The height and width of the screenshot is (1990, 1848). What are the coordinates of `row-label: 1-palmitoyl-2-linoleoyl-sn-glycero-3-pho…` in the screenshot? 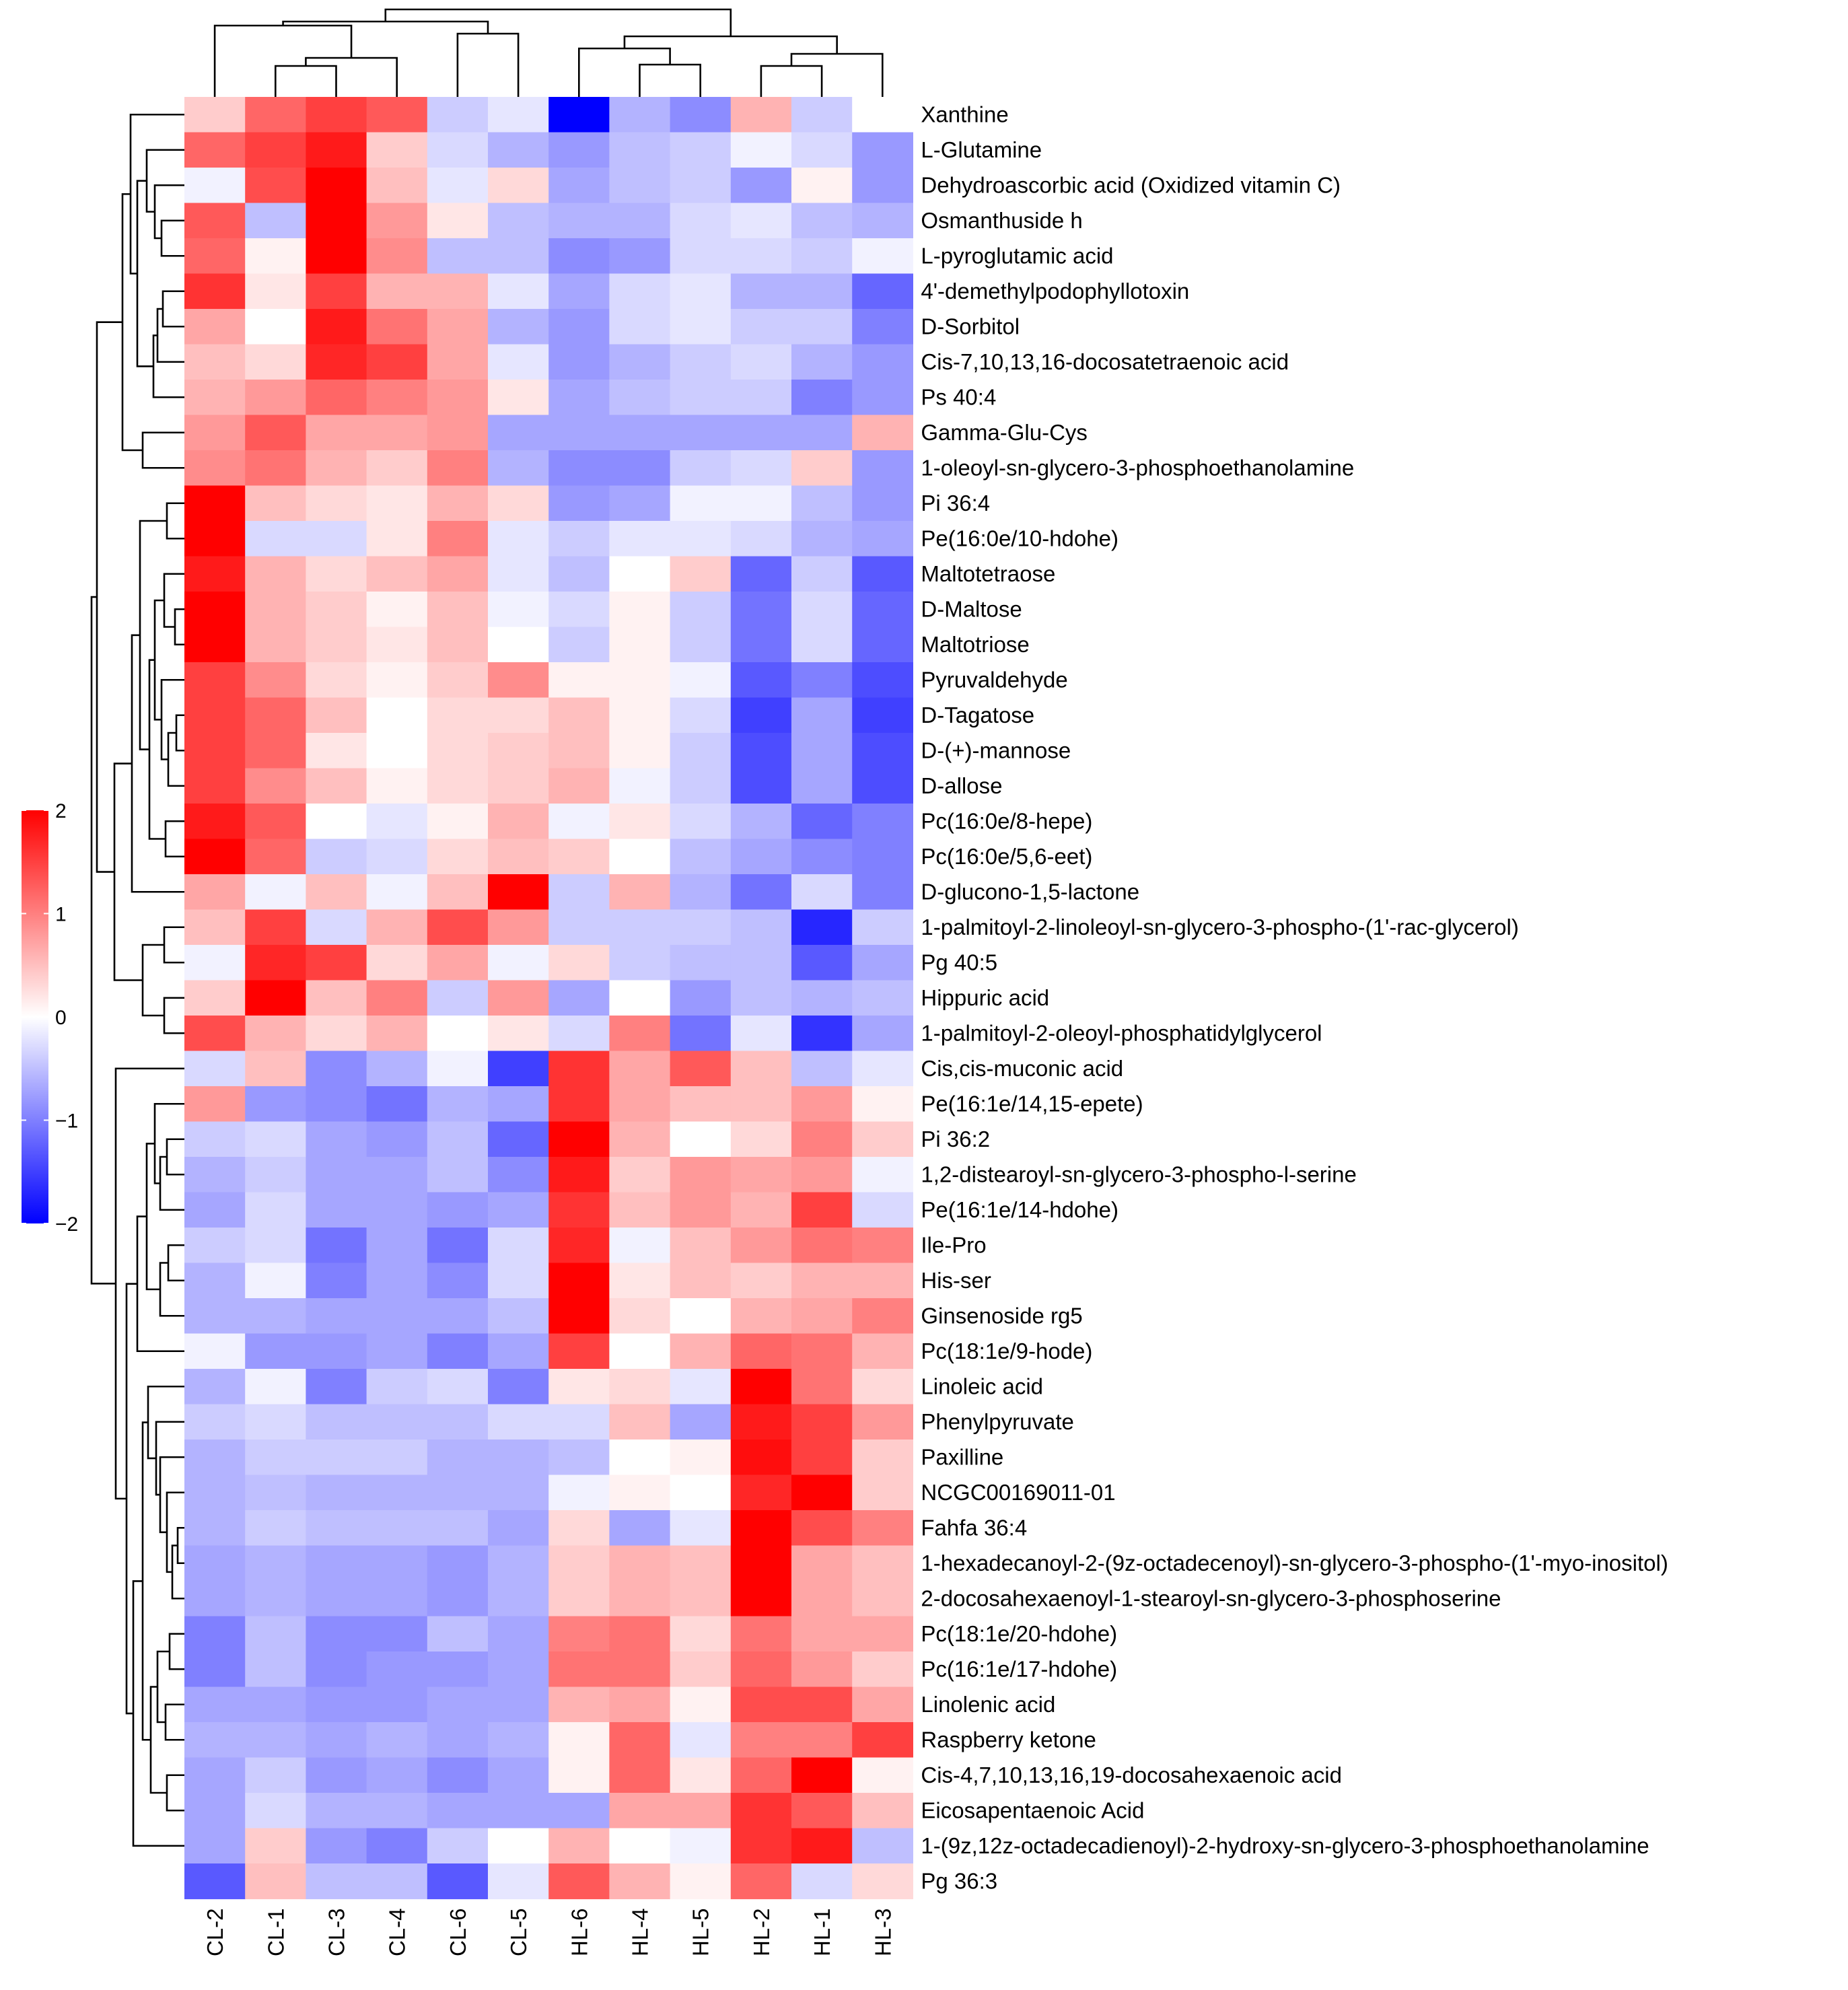 It's located at (1219, 927).